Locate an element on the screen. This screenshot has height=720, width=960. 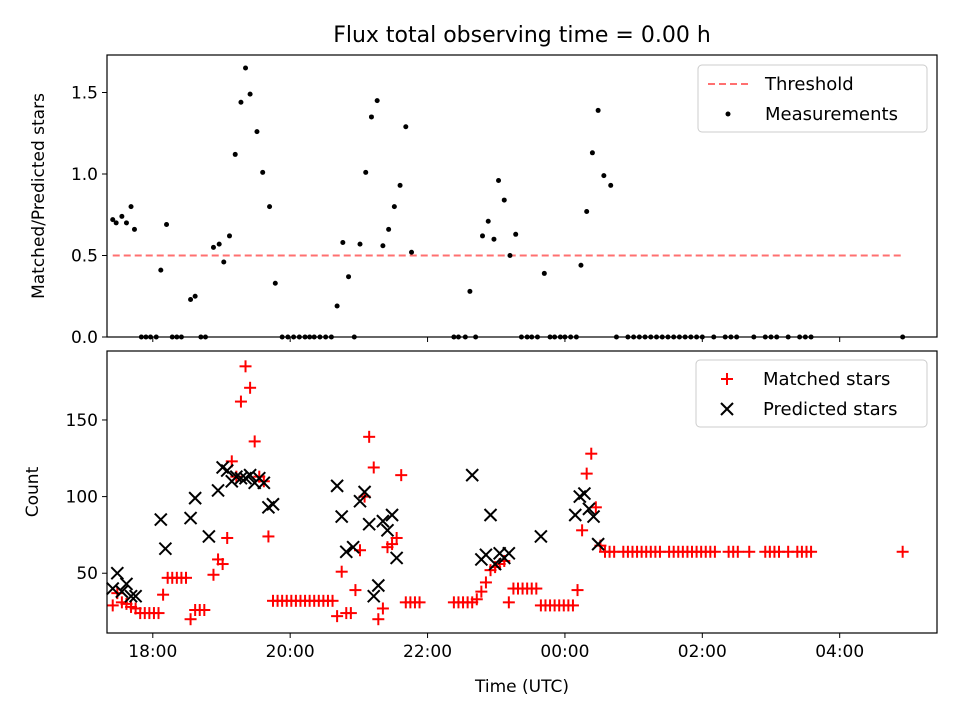
matched-legend-label: Matched stars is located at coordinates (826, 379).